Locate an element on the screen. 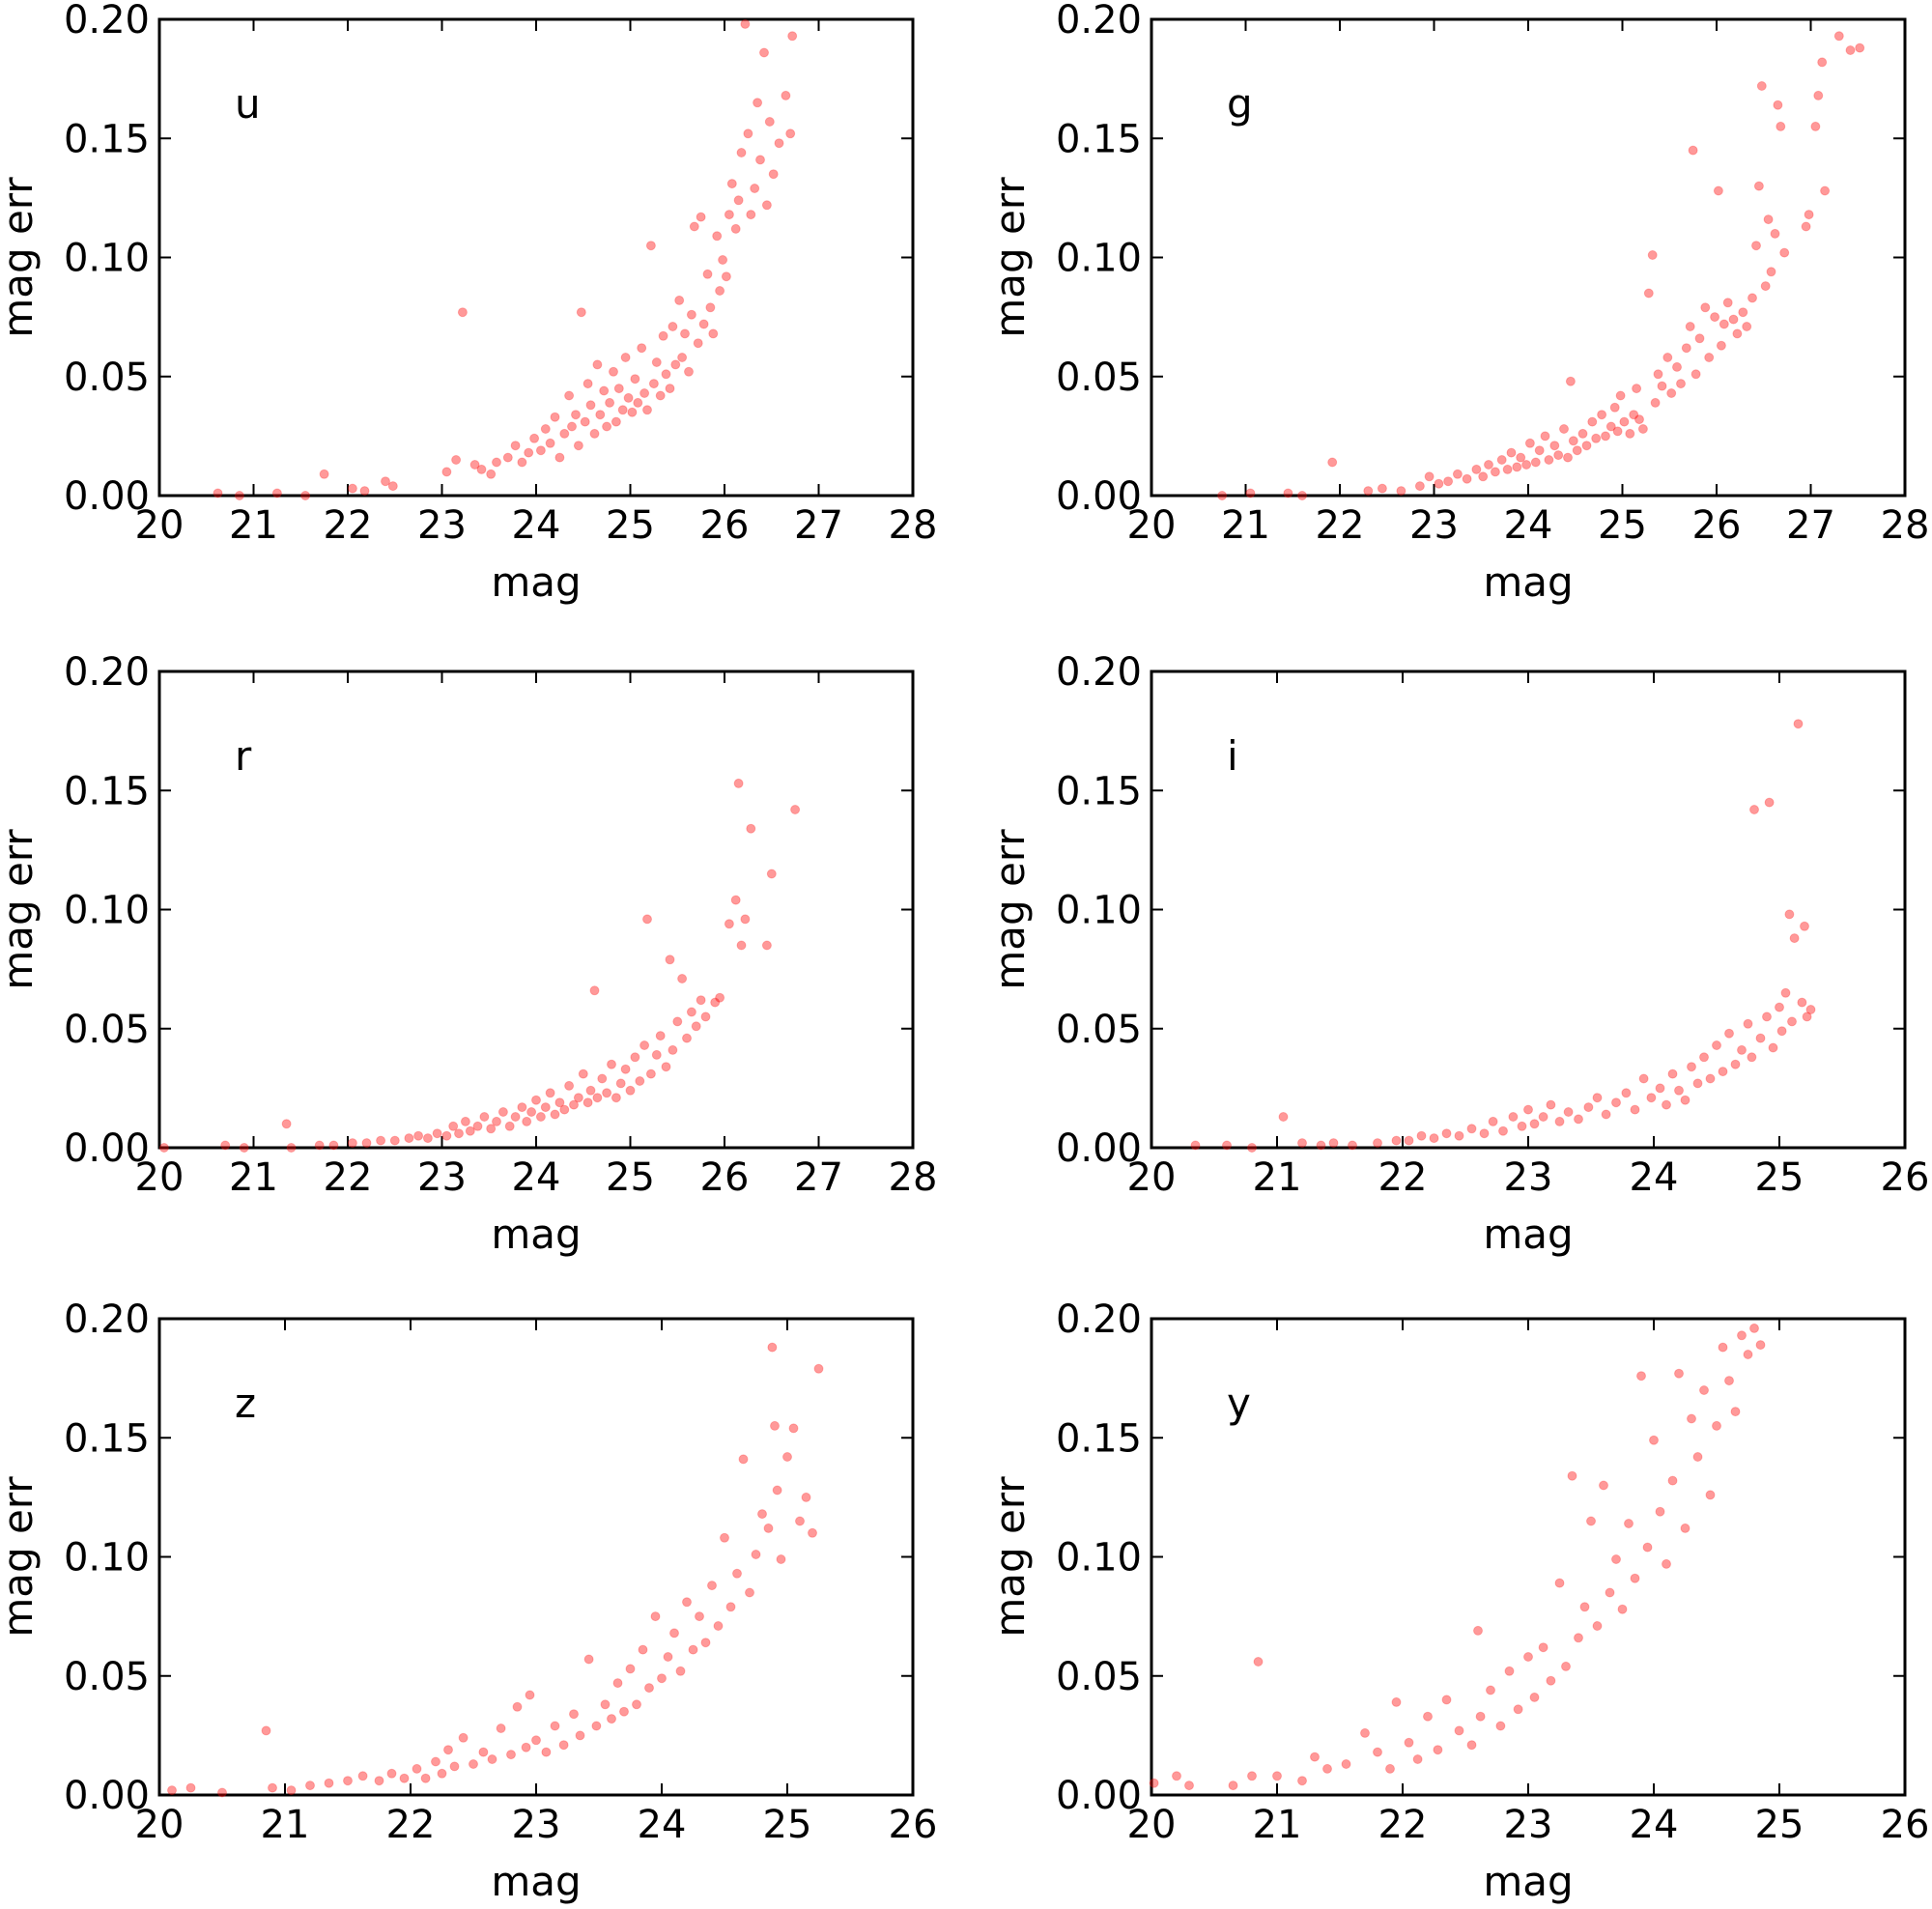  x-tick-label: 20 is located at coordinates (160, 1825).